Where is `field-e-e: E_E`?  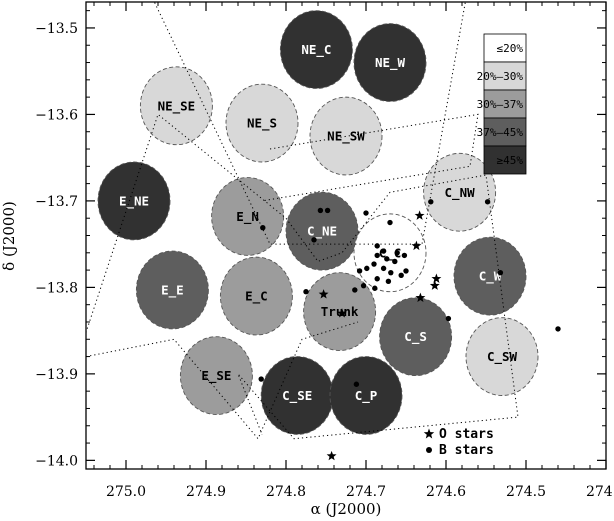
field-e-e: E_E is located at coordinates (172, 290).